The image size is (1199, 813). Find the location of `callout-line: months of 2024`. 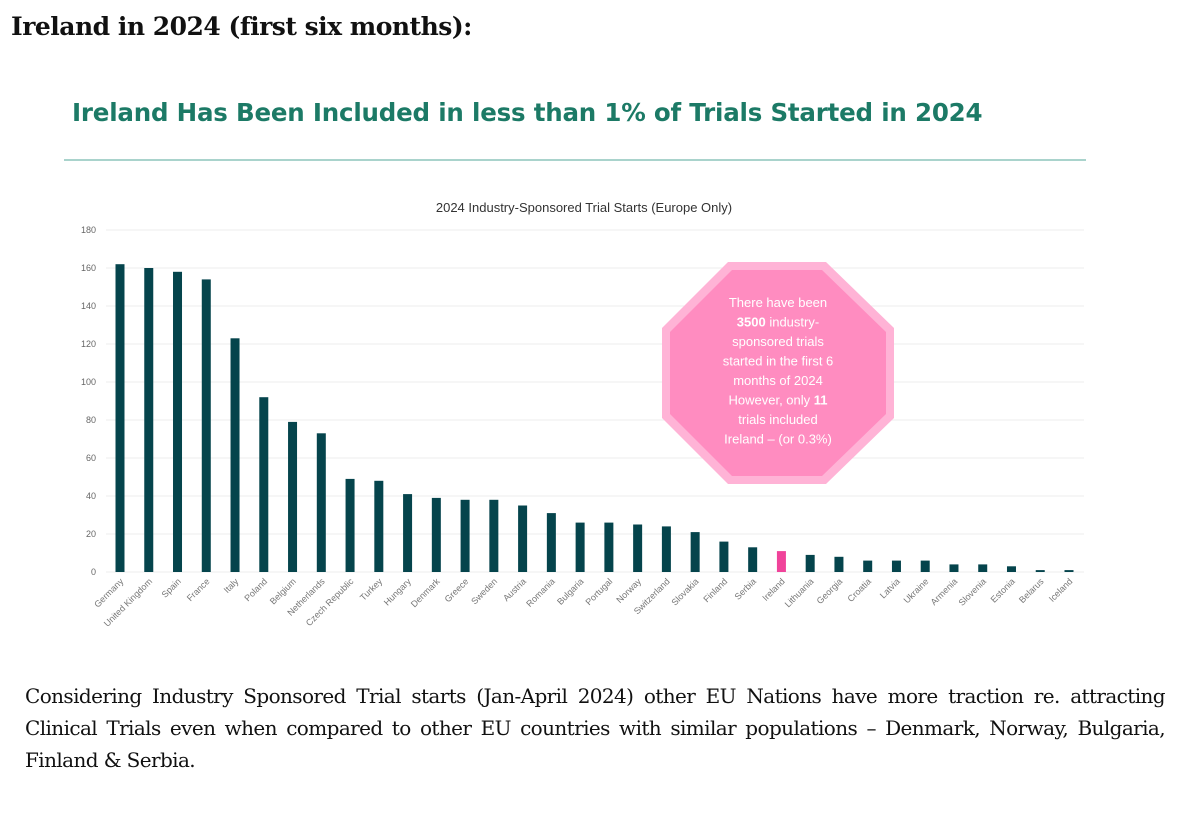

callout-line: months of 2024 is located at coordinates (778, 380).